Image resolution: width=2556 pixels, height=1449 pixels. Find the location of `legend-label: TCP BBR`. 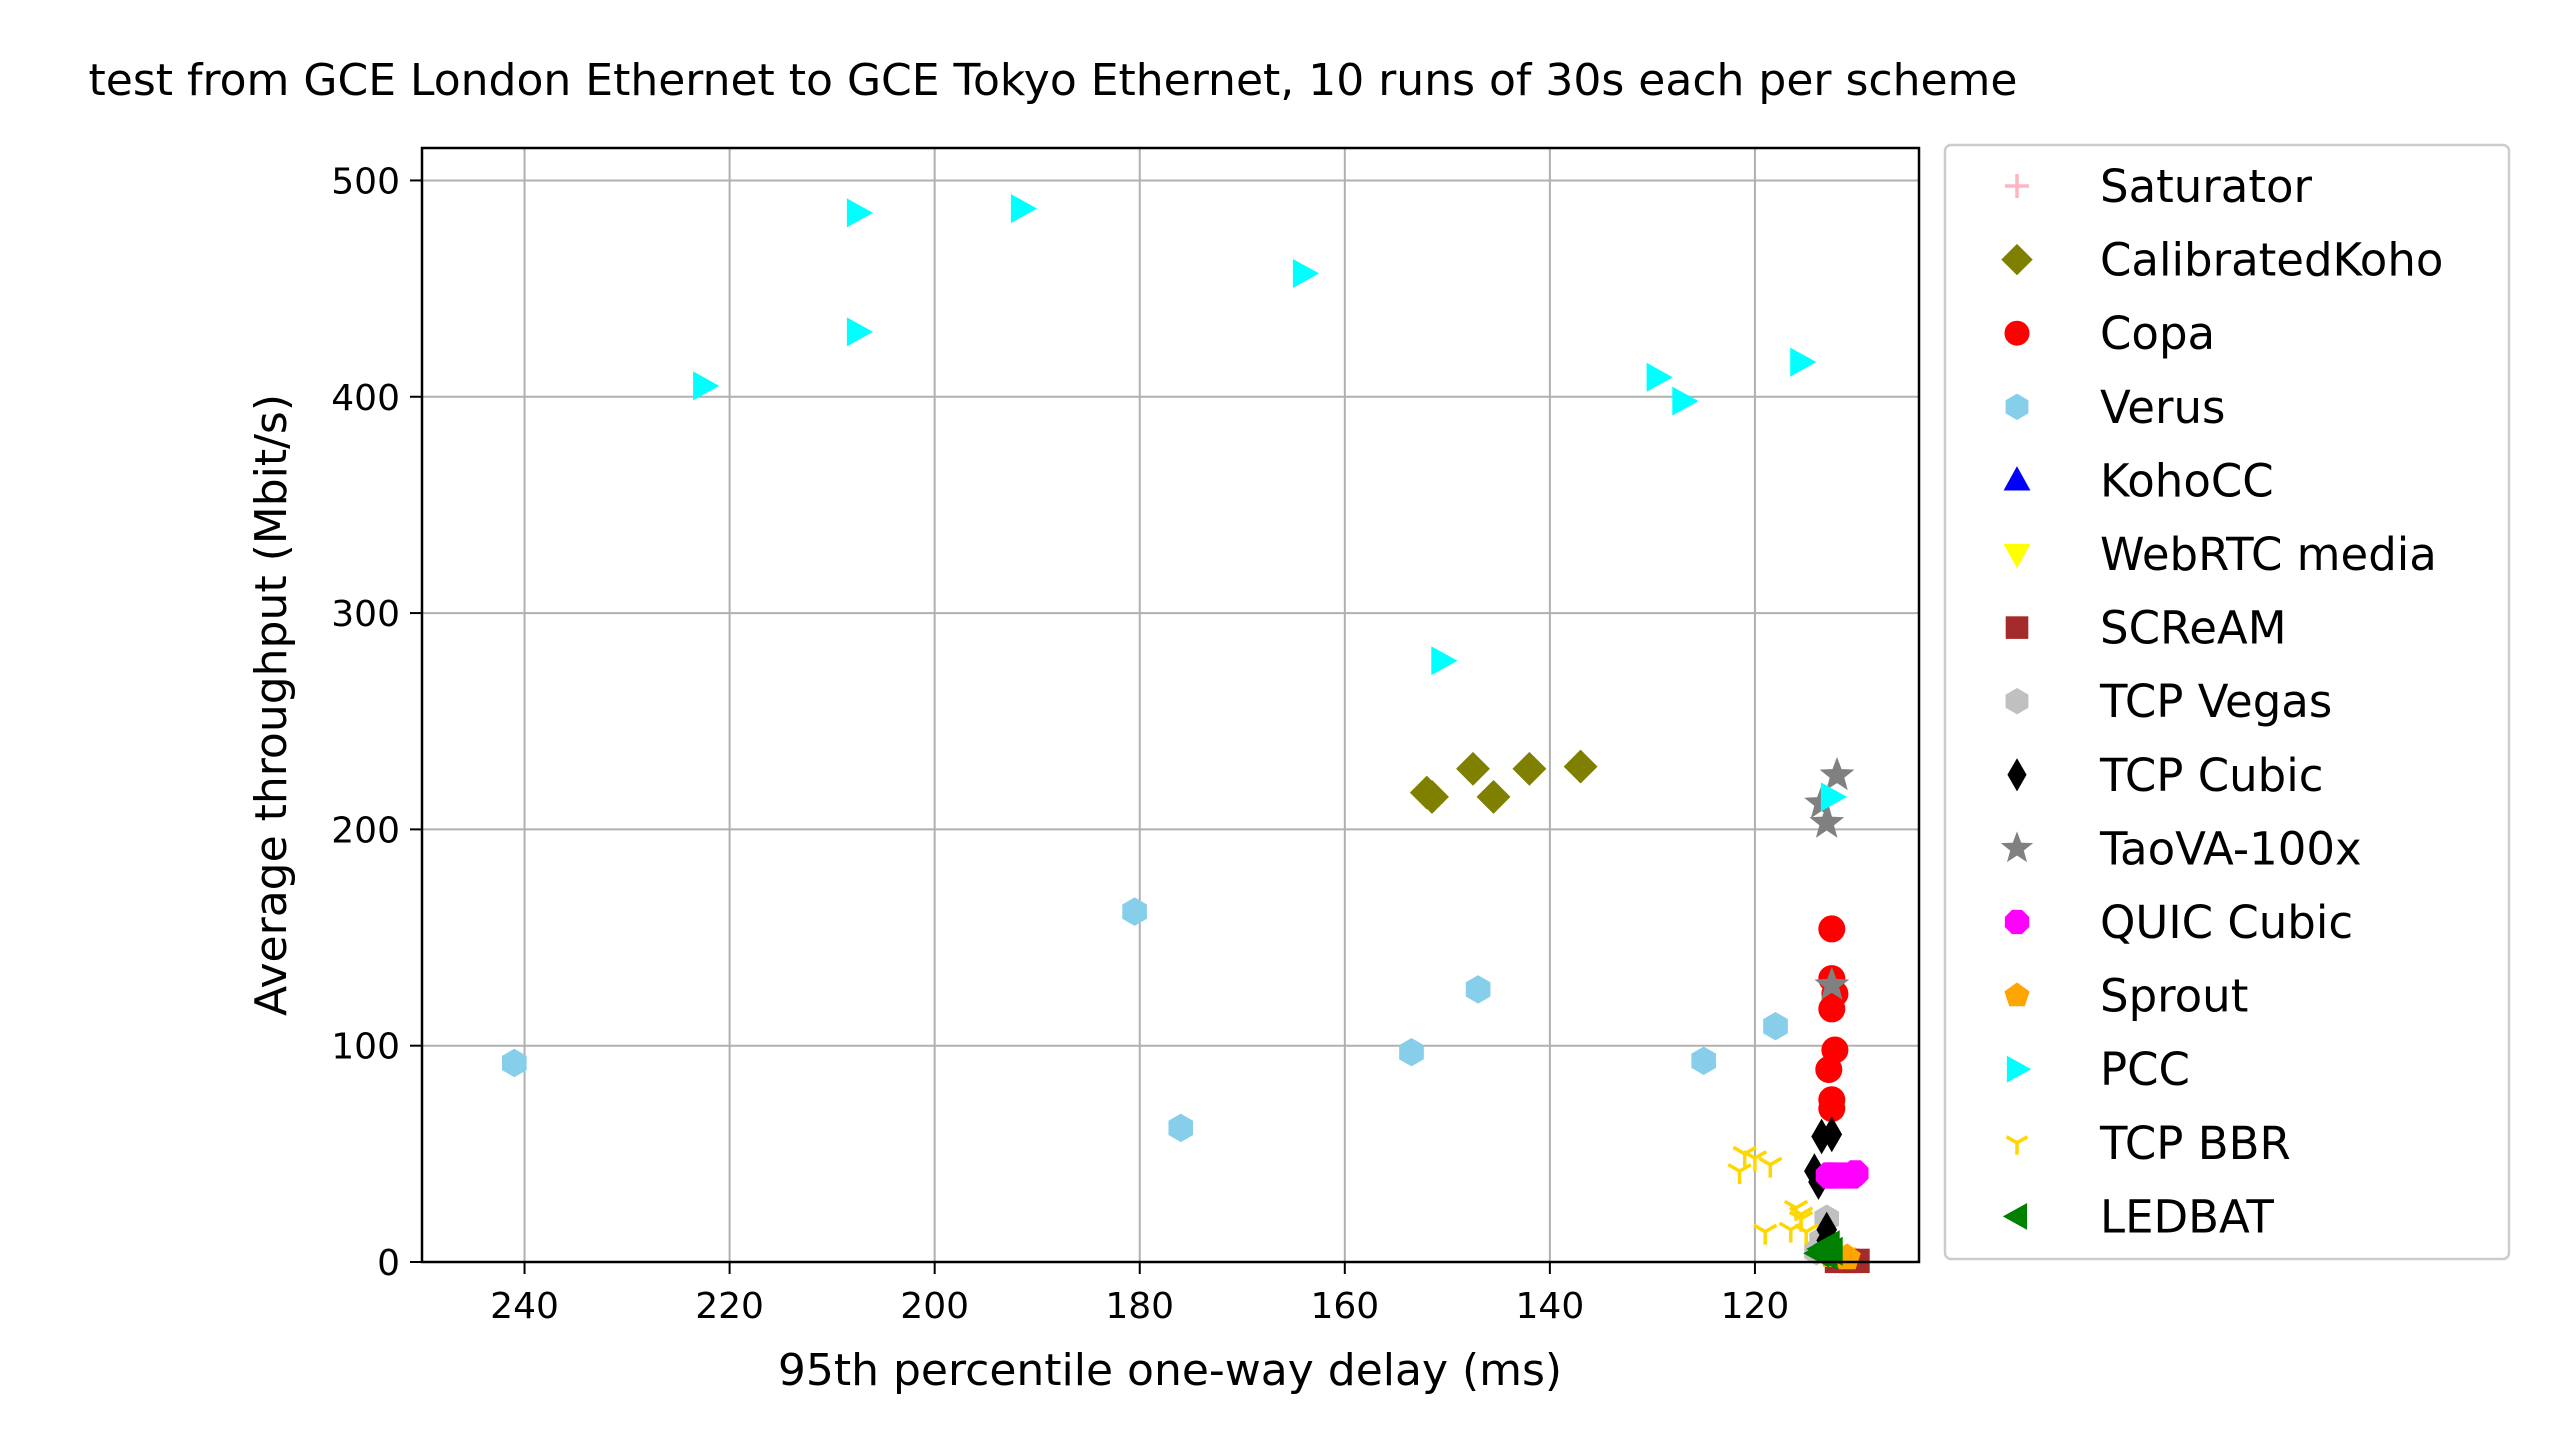

legend-label: TCP BBR is located at coordinates (2195, 1143).